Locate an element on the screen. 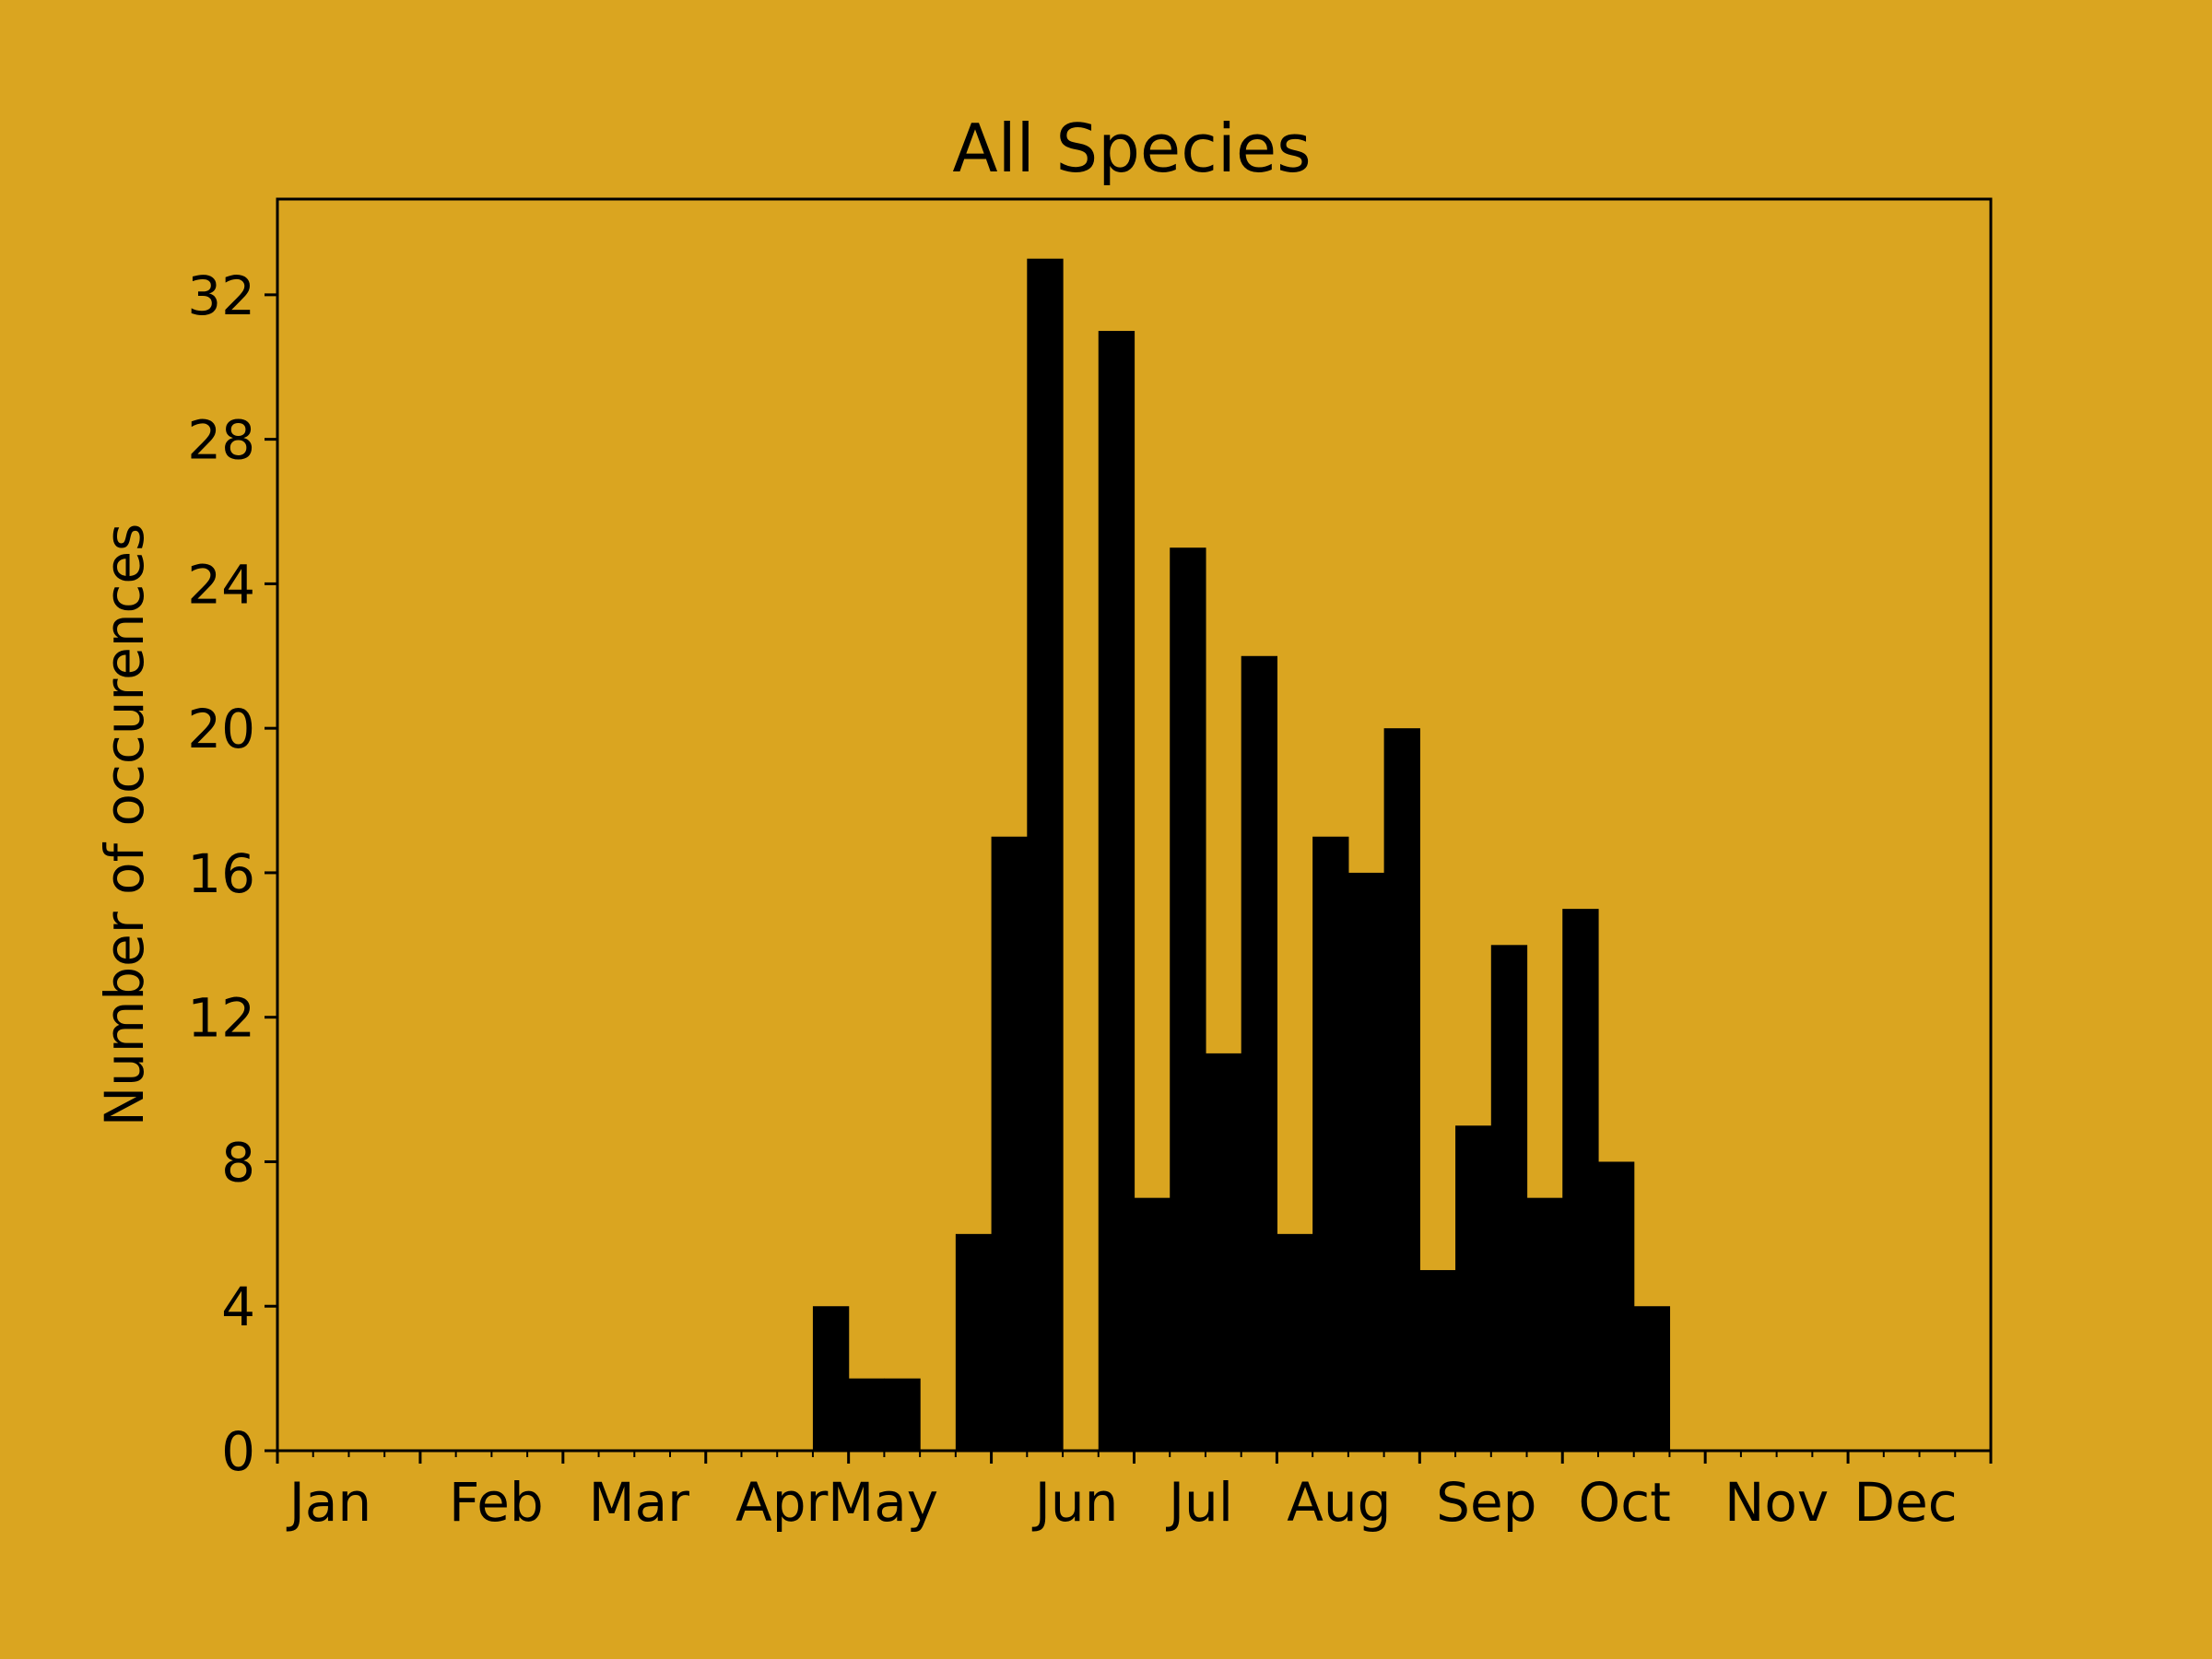  y-tick-label: 28 is located at coordinates (221, 440).